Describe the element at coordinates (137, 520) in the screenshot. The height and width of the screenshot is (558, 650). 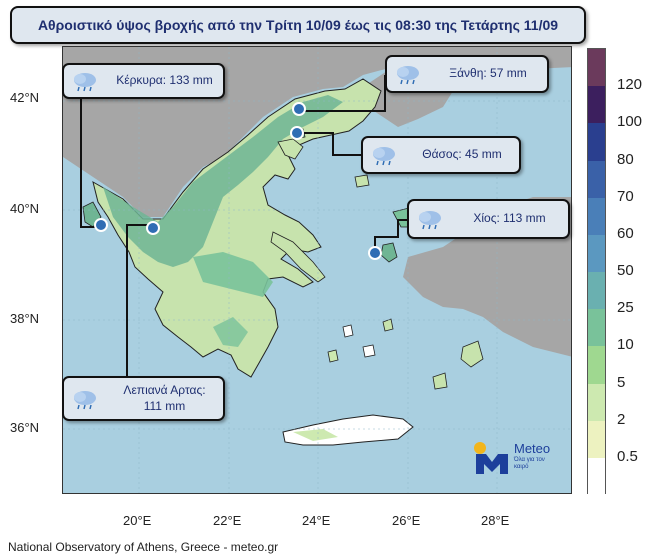
I see `lon-label-20: 20°E` at that location.